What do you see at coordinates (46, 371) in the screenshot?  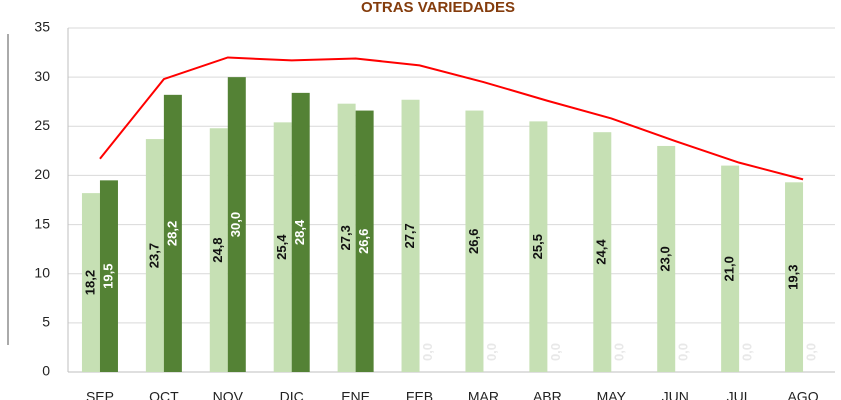 I see `y-tick-label: 0` at bounding box center [46, 371].